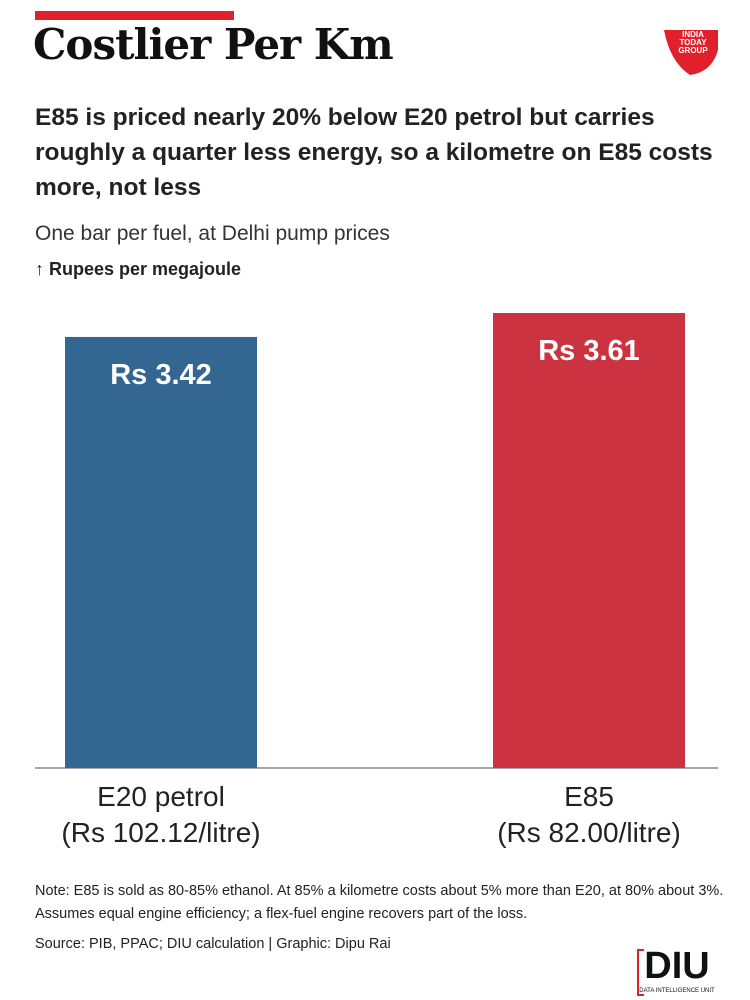 This screenshot has width=750, height=1000. Describe the element at coordinates (693, 42) in the screenshot. I see `logo-text: TODAY` at that location.